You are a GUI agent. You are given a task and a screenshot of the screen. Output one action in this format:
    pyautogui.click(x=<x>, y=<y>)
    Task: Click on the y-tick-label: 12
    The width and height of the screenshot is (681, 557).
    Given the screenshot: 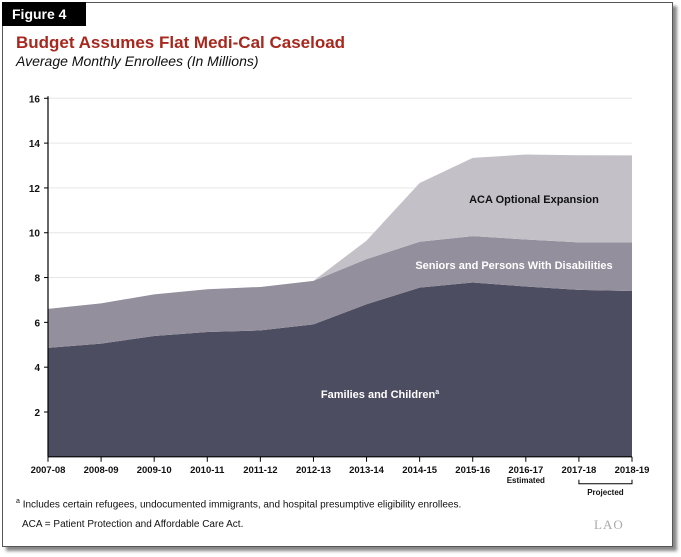 What is the action you would take?
    pyautogui.click(x=35, y=189)
    